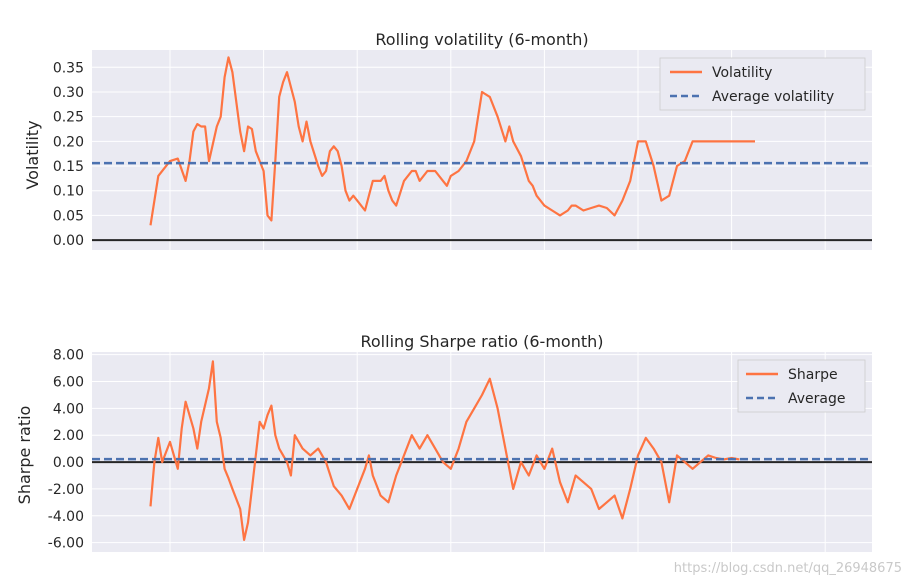 The height and width of the screenshot is (582, 910). I want to click on y-tick-label: 8.00, so click(68, 356).